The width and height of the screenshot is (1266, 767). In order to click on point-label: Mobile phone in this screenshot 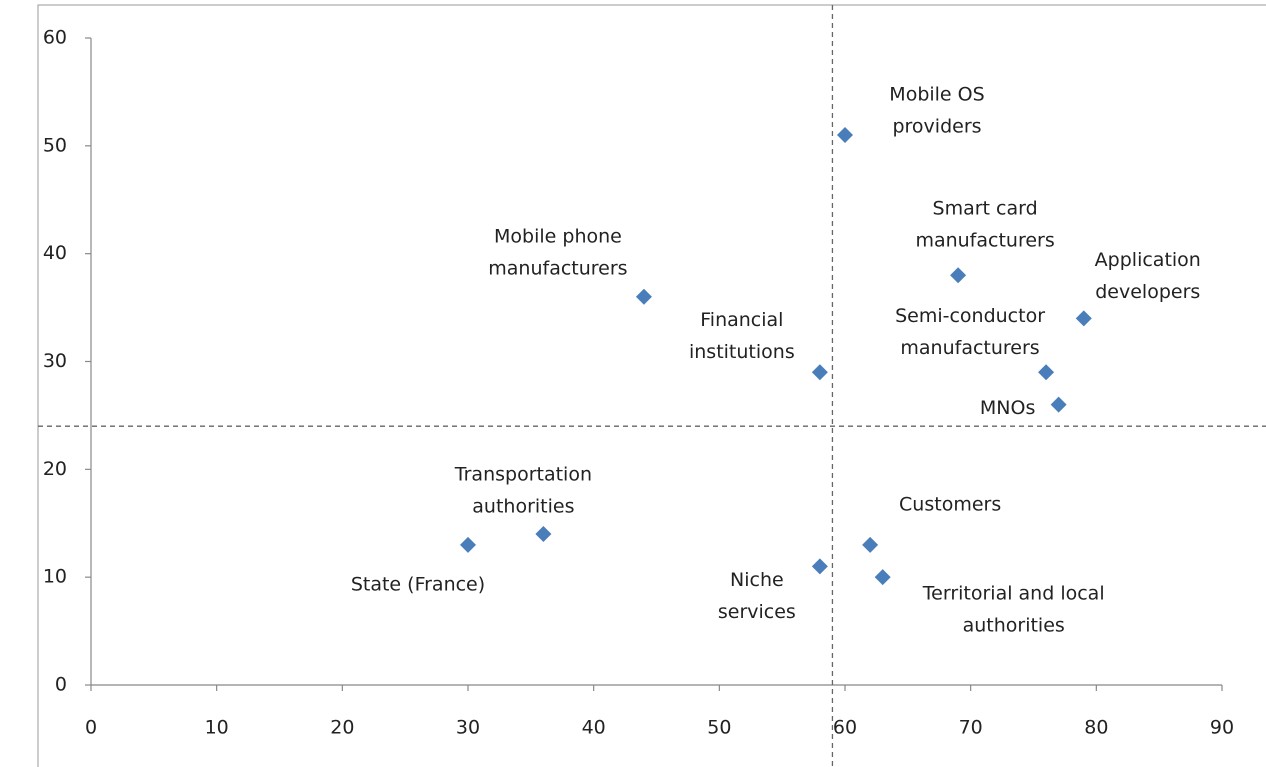, I will do `click(558, 236)`.